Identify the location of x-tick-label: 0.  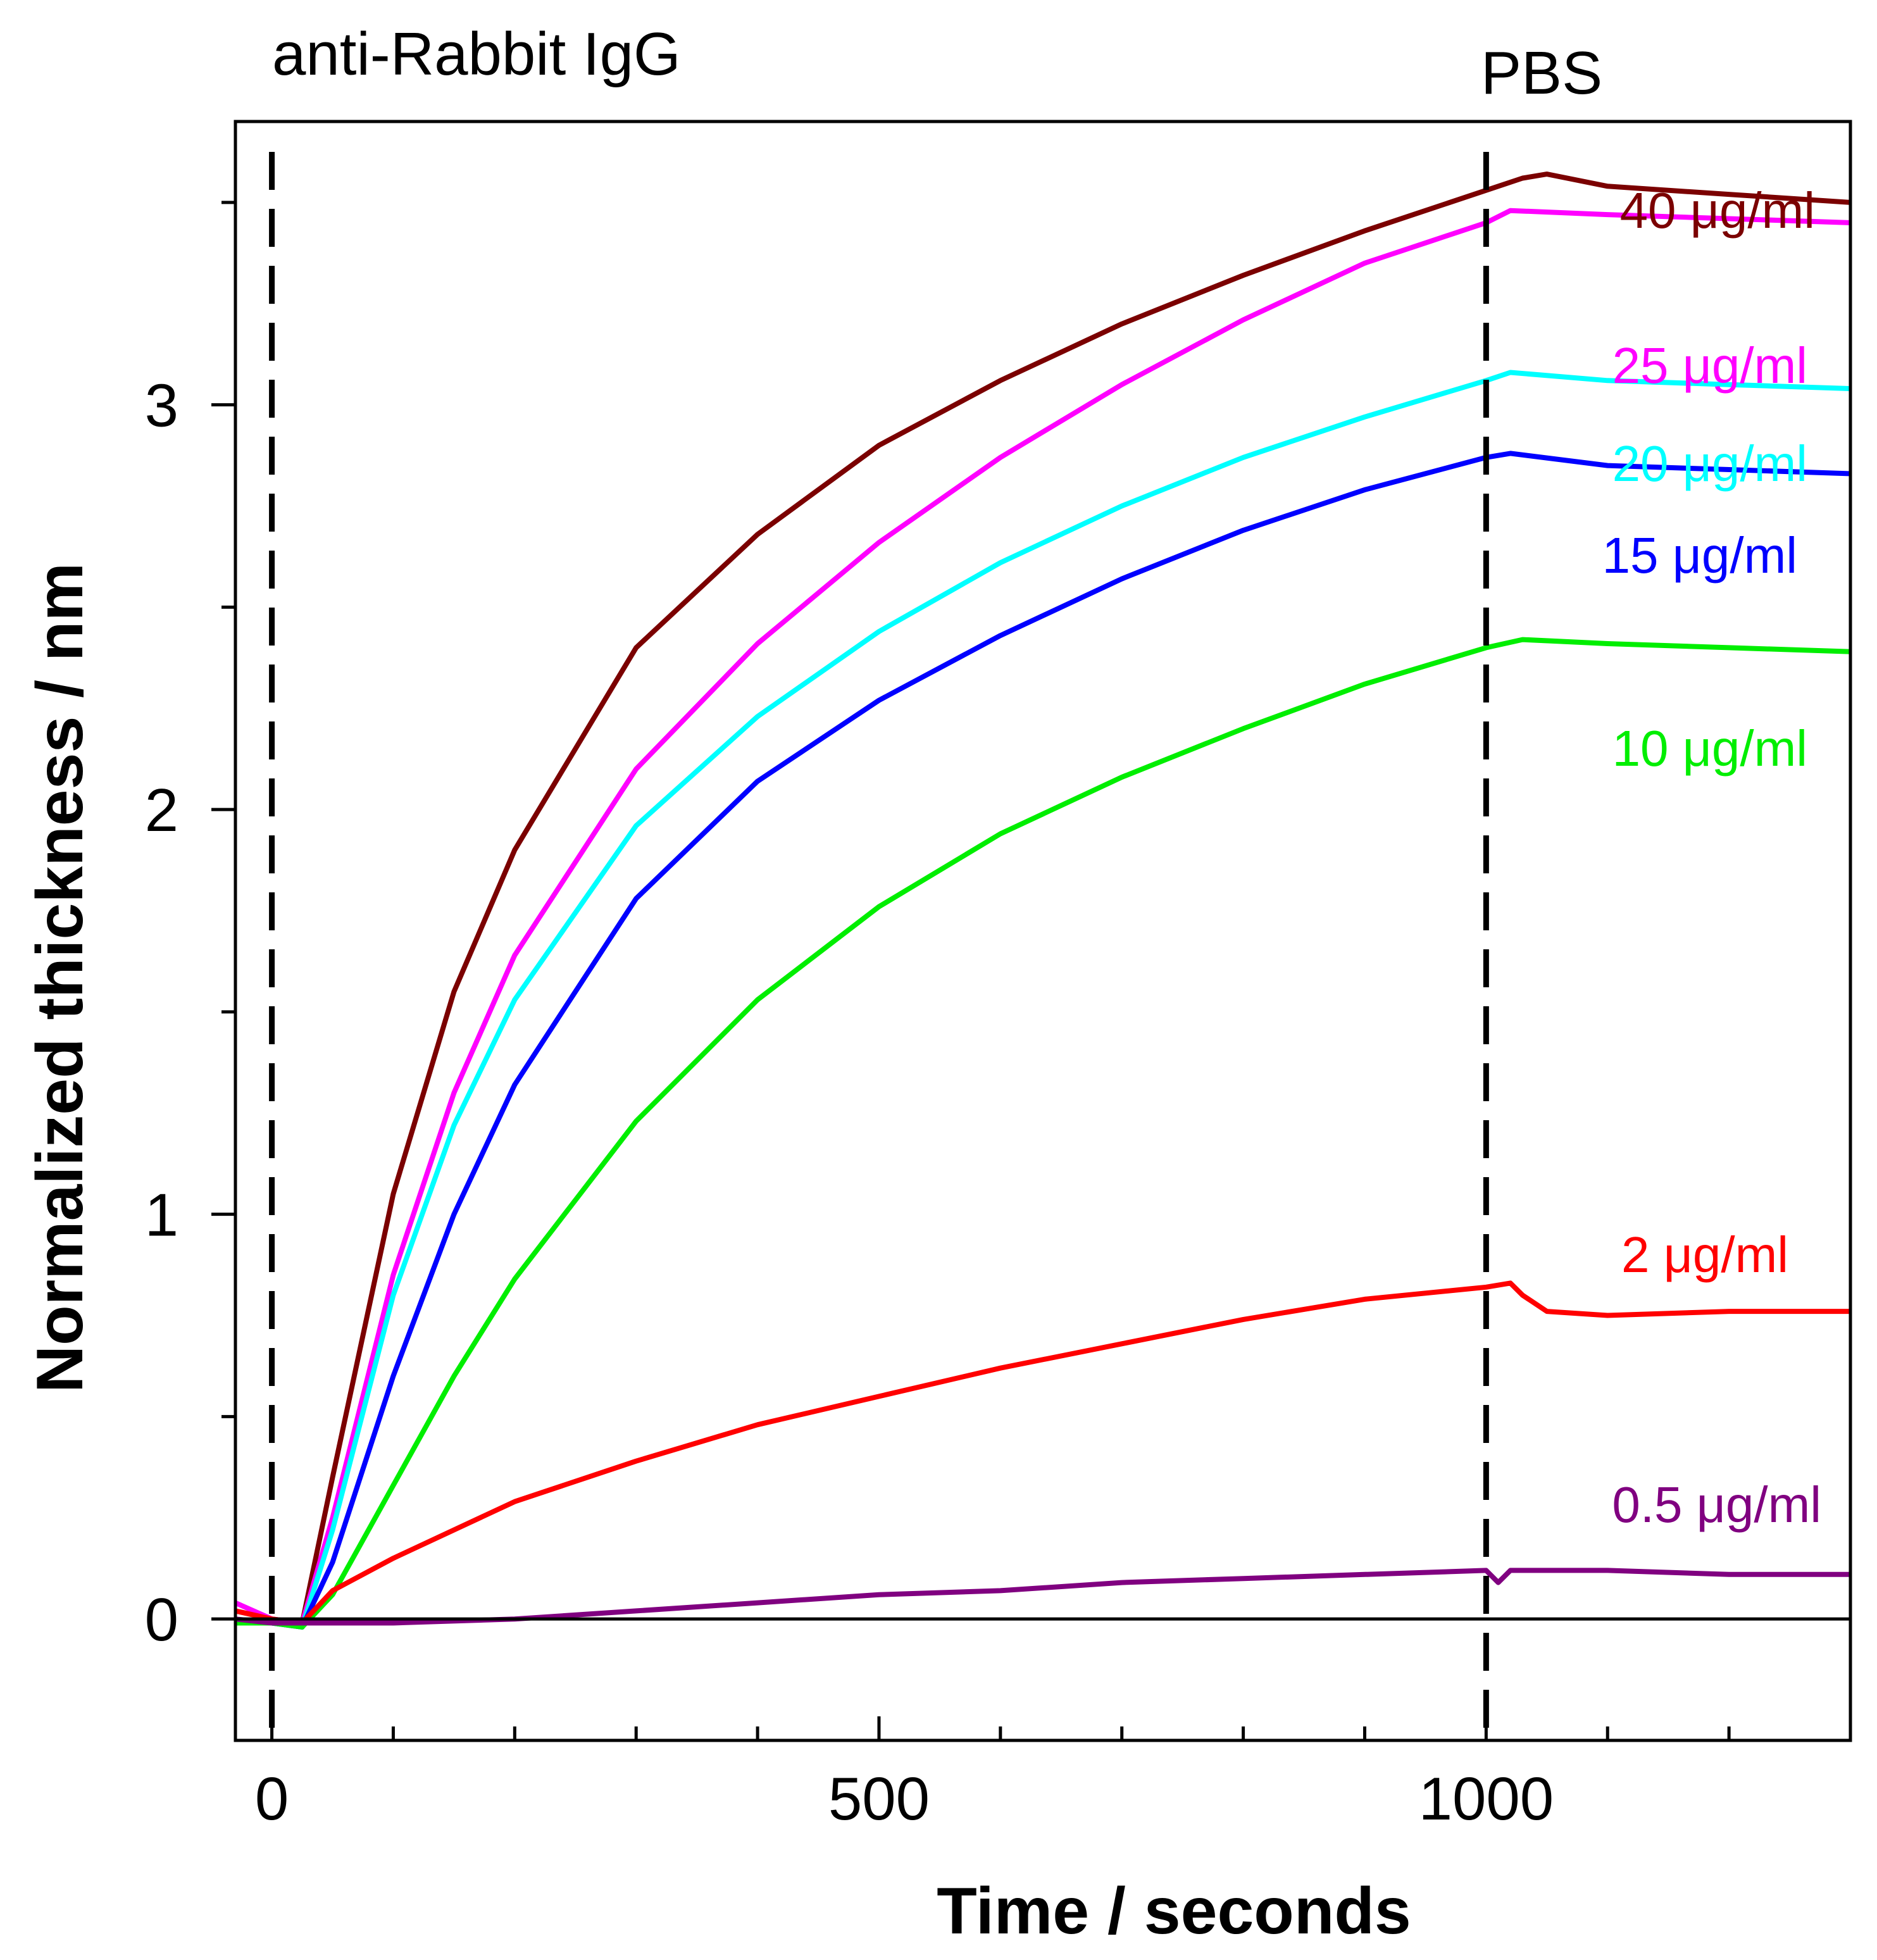
(272, 1799).